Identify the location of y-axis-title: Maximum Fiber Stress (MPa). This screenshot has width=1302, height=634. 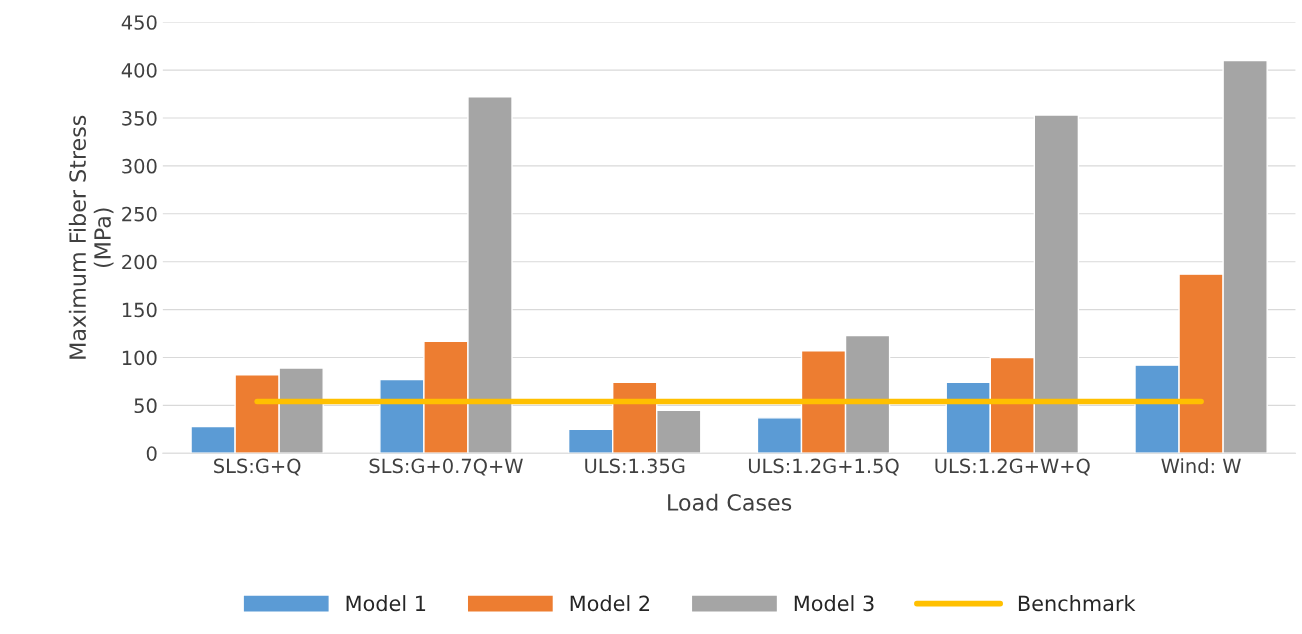
(91, 237).